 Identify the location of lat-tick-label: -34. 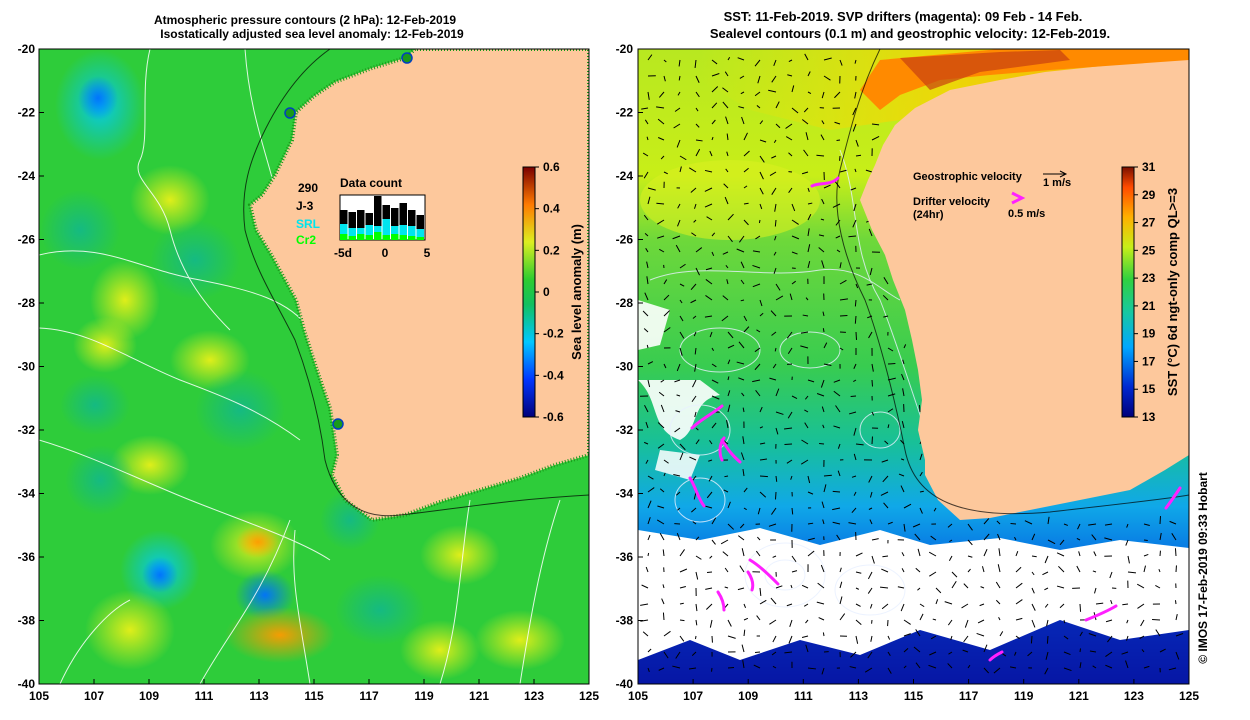
(625, 494).